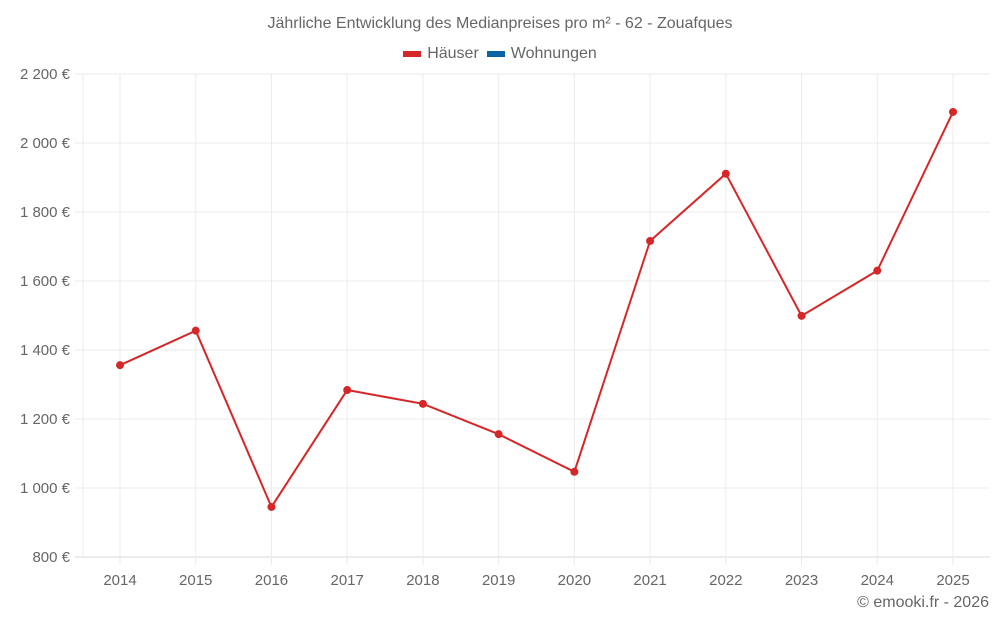  I want to click on legend-swatch-apartments, so click(495, 54).